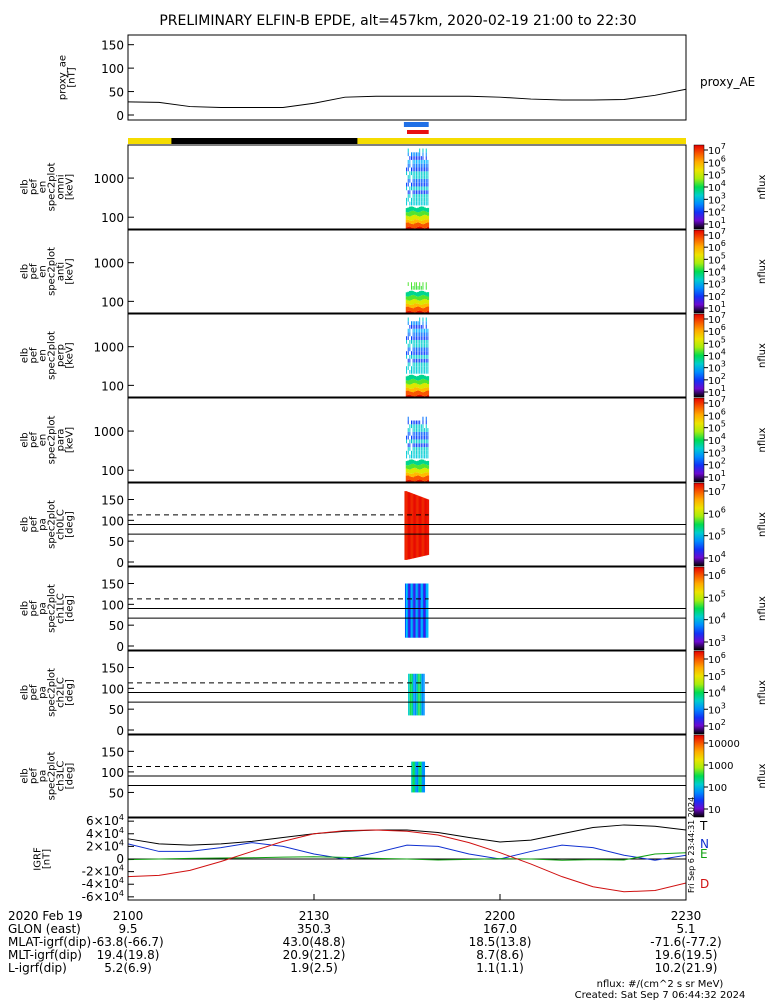  I want to click on colorbar-tick-label: 100, so click(717, 788).